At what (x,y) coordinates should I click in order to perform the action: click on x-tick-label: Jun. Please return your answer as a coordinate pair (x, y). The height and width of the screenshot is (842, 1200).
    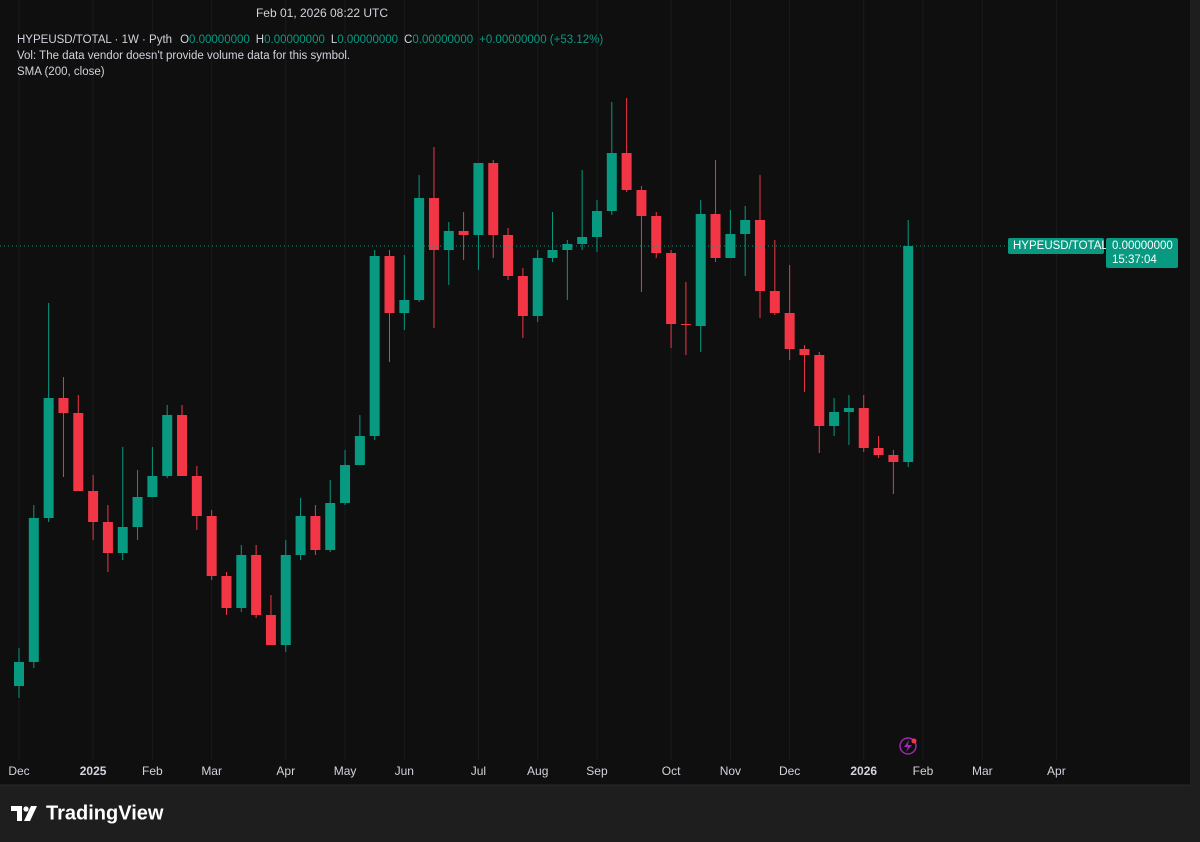
    Looking at the image, I should click on (404, 771).